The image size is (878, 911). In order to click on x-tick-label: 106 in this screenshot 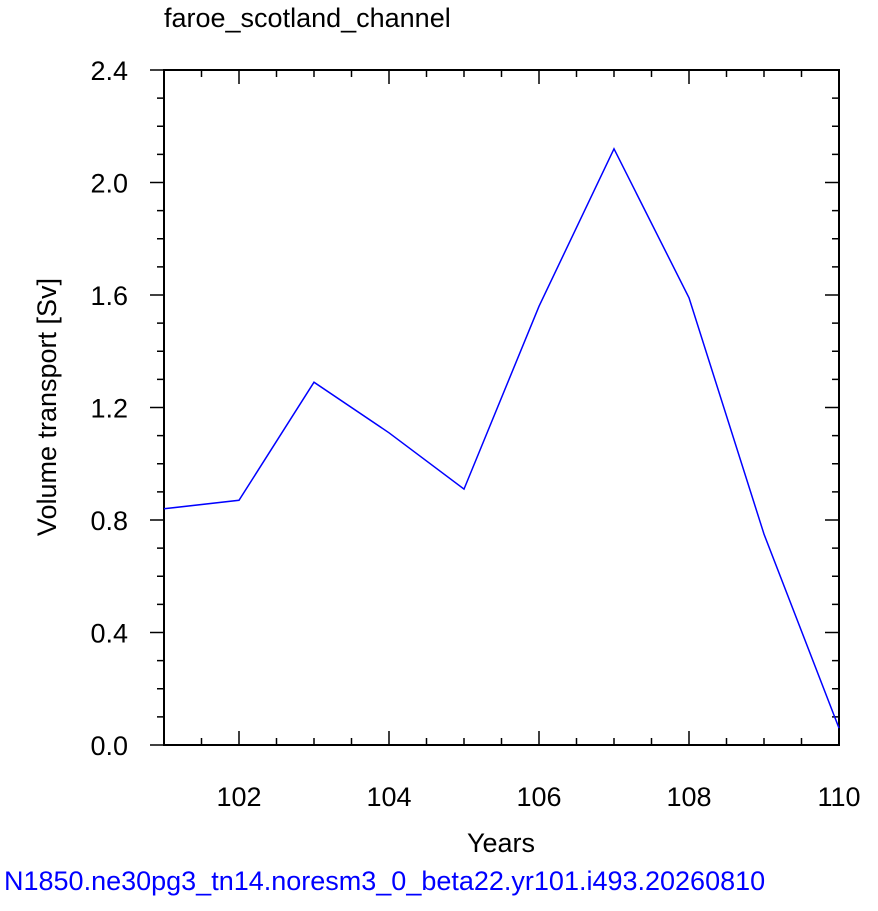, I will do `click(538, 797)`.